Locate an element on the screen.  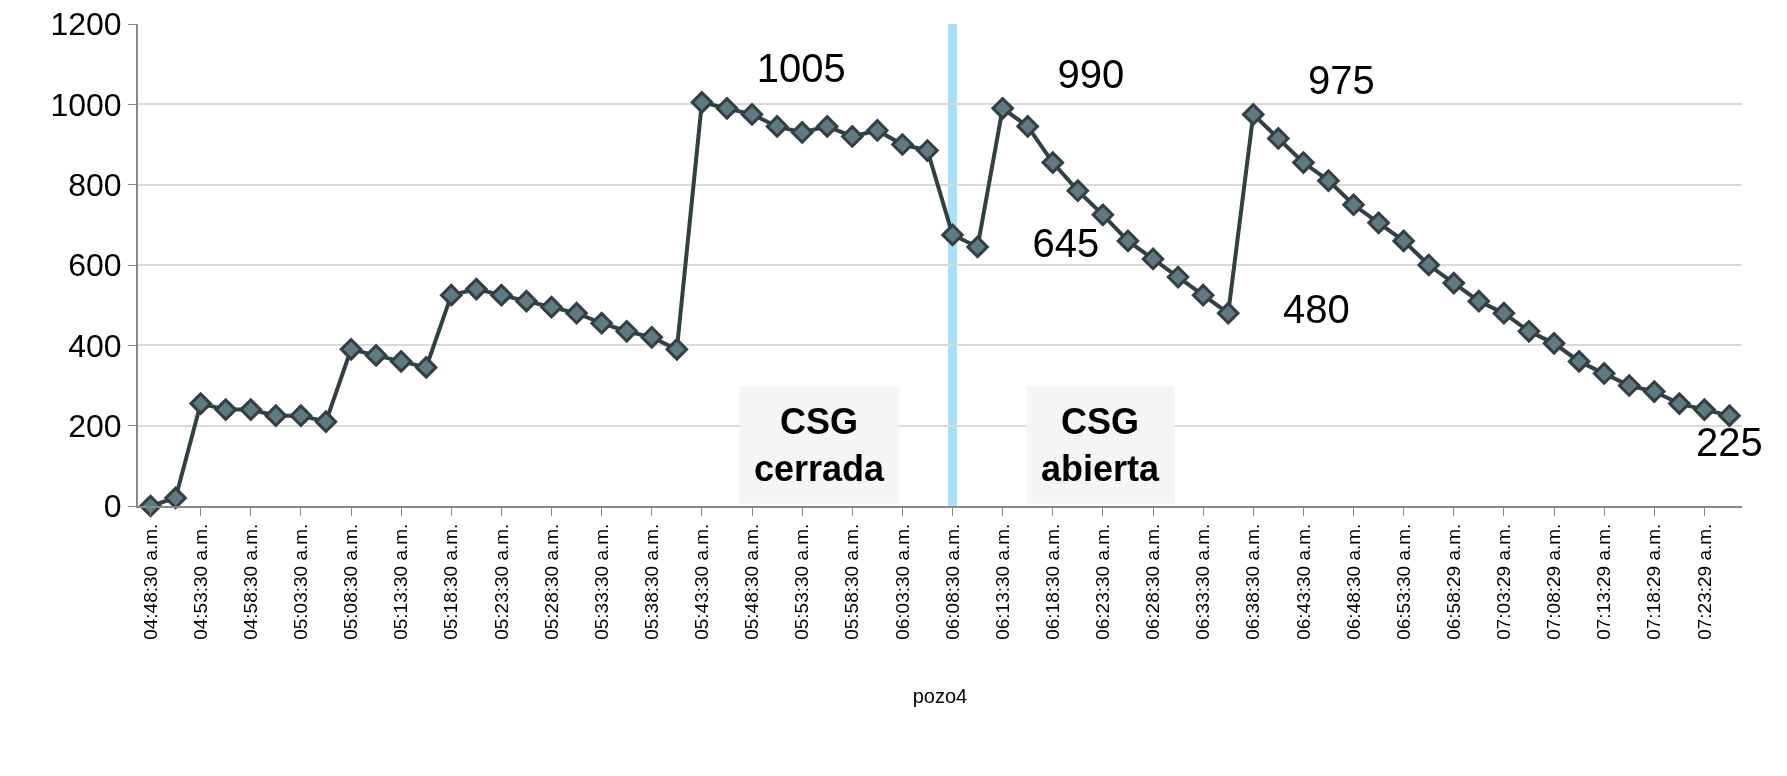
x-tick-label: 05:43:30 a.m. is located at coordinates (702, 581).